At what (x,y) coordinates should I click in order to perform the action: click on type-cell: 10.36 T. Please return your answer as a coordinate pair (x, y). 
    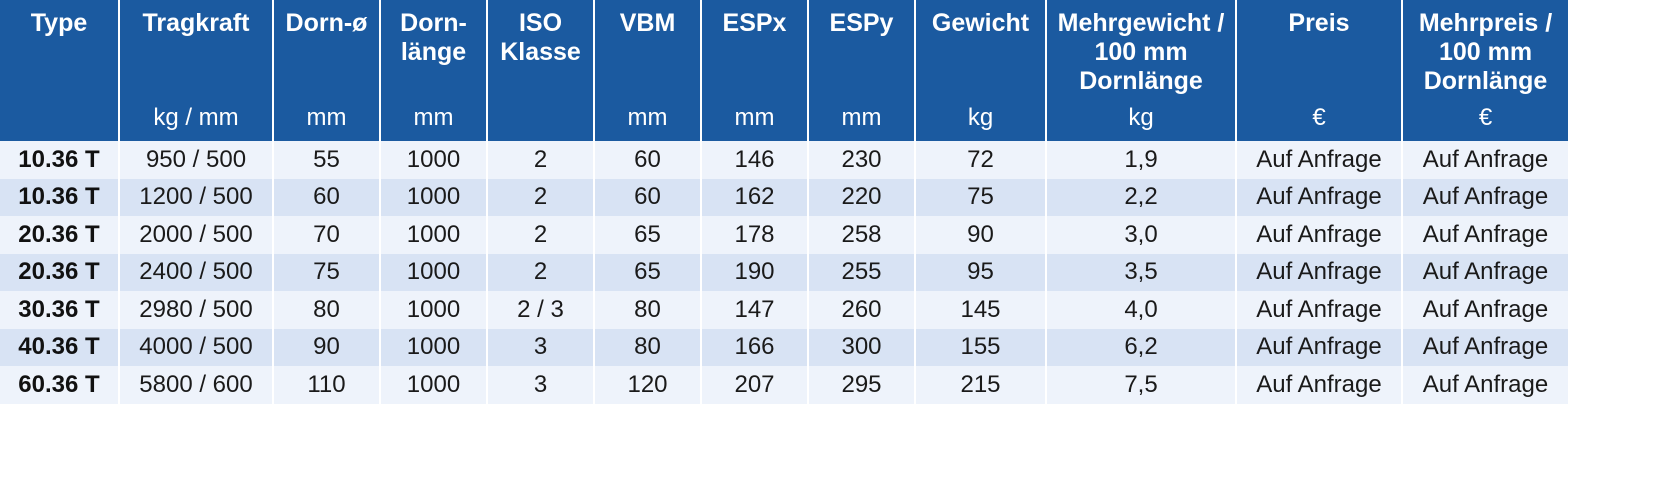
    Looking at the image, I should click on (60, 160).